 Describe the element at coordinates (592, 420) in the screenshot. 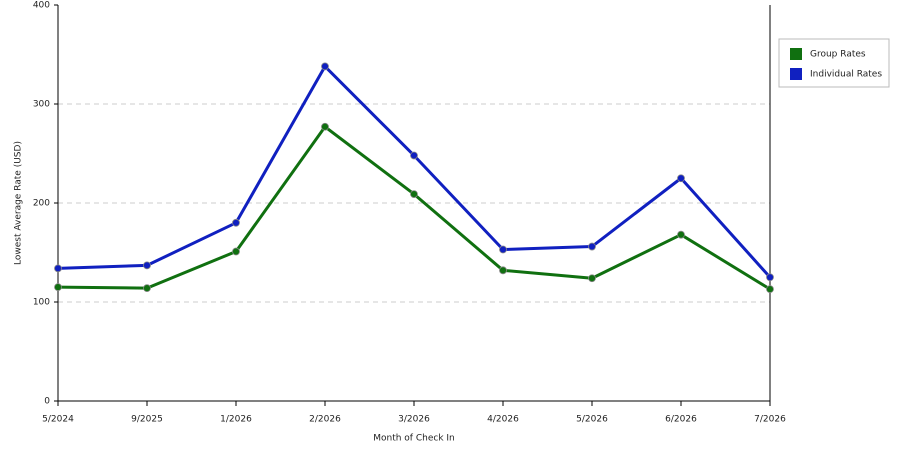

I see `x-tick-label: 5/2026` at that location.